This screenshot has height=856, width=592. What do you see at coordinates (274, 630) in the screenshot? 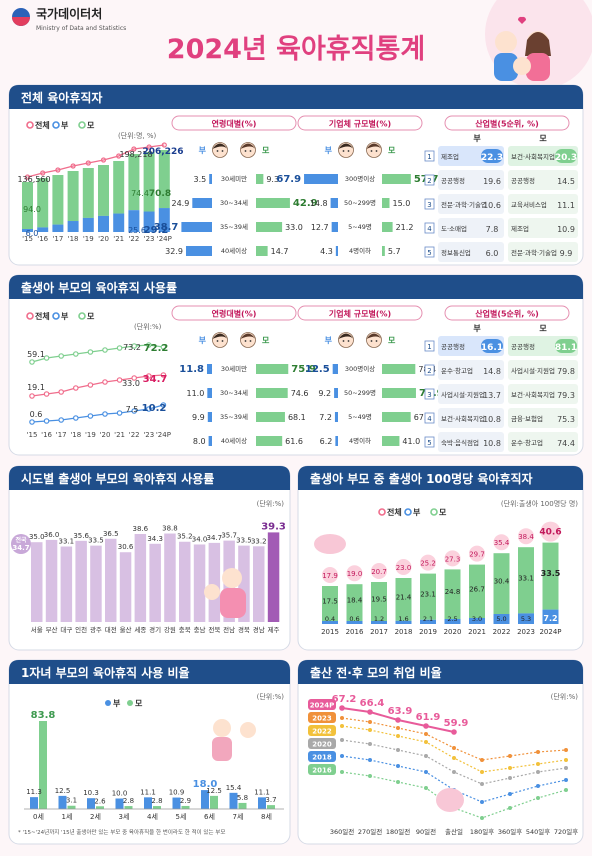
I see `s3-x-tick: 제주` at bounding box center [274, 630].